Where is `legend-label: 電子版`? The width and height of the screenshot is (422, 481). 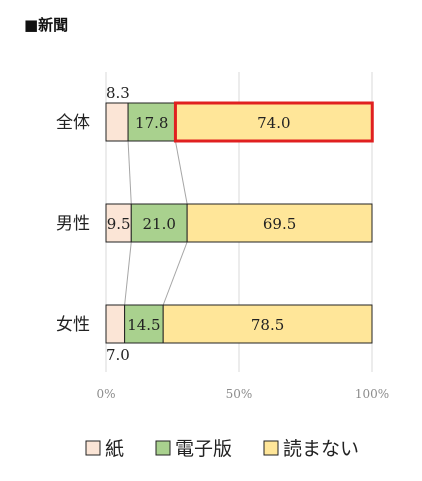
legend-label: 電子版 is located at coordinates (203, 449).